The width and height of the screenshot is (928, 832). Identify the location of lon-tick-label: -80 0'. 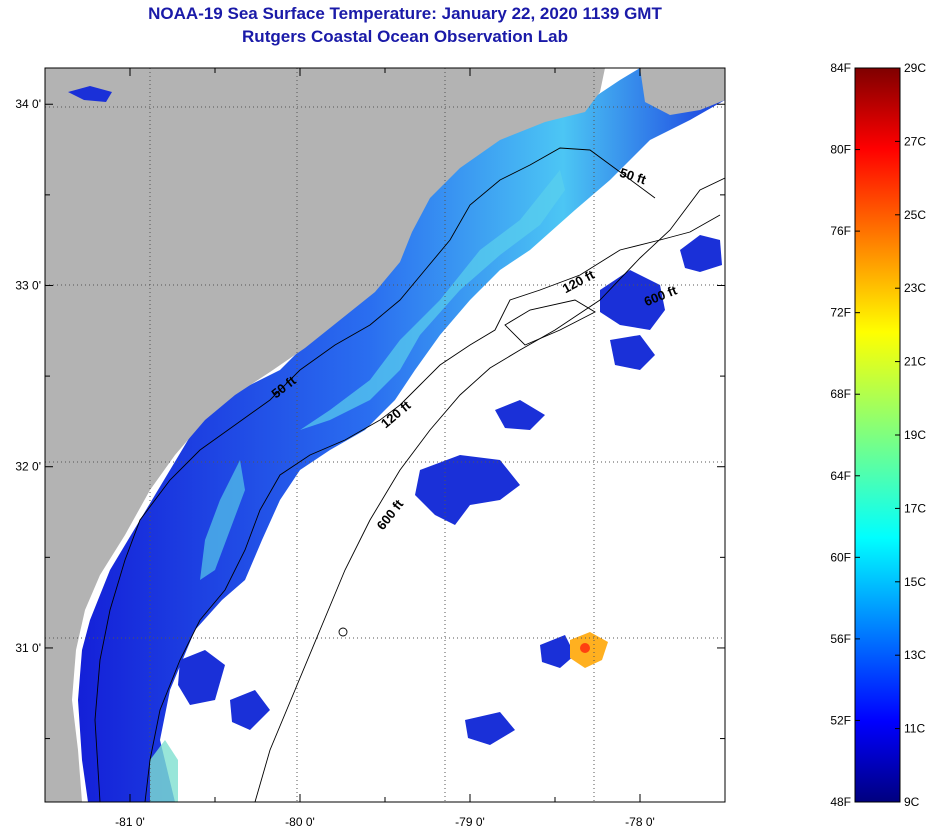
(300, 822).